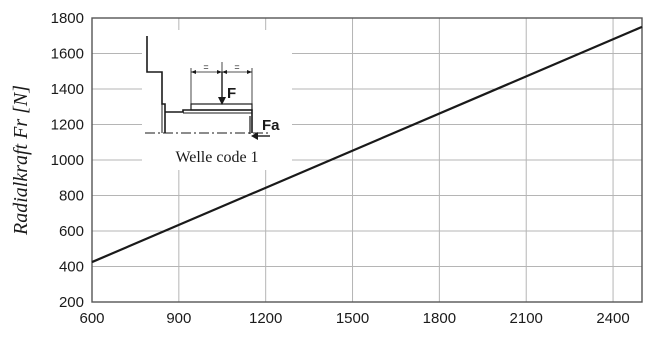 This screenshot has height=340, width=645. What do you see at coordinates (67, 18) in the screenshot?
I see `y-tick-label: 1800` at bounding box center [67, 18].